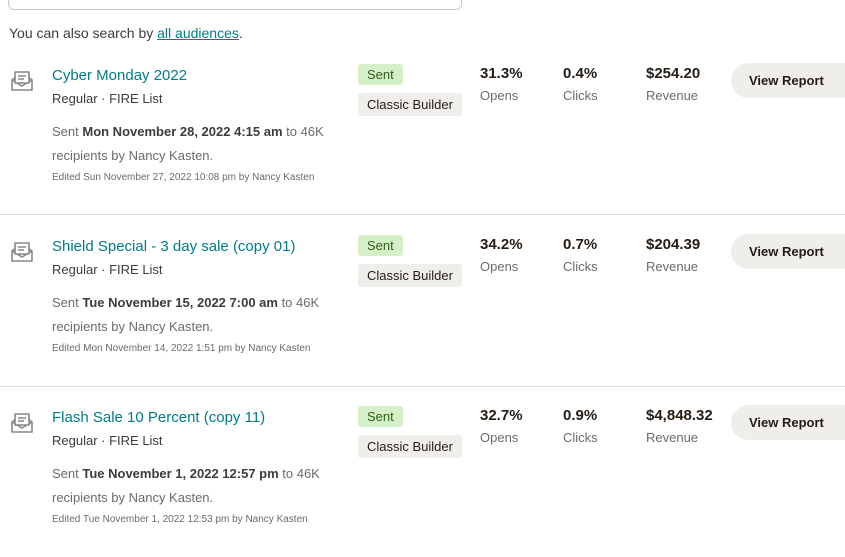  I want to click on opens-stat: 34.2% Opens, so click(501, 255).